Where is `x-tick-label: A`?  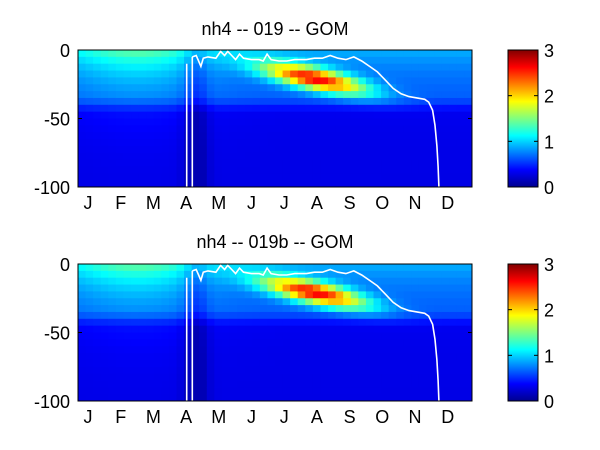 x-tick-label: A is located at coordinates (317, 417).